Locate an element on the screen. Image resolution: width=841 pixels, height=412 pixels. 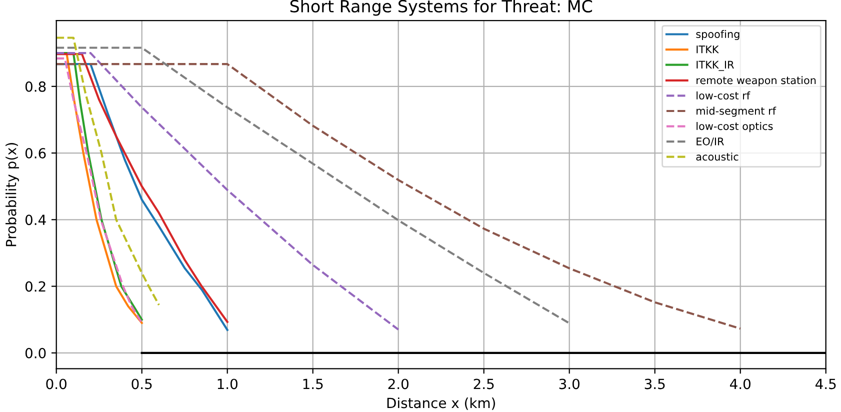
x-tick-label: 1.0 is located at coordinates (228, 384).